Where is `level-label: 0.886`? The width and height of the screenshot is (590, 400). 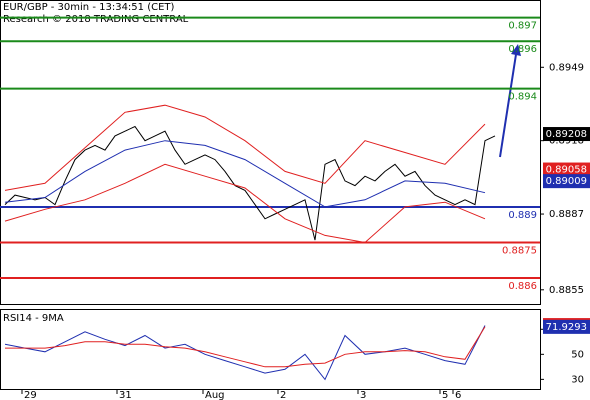 level-label: 0.886 is located at coordinates (522, 286).